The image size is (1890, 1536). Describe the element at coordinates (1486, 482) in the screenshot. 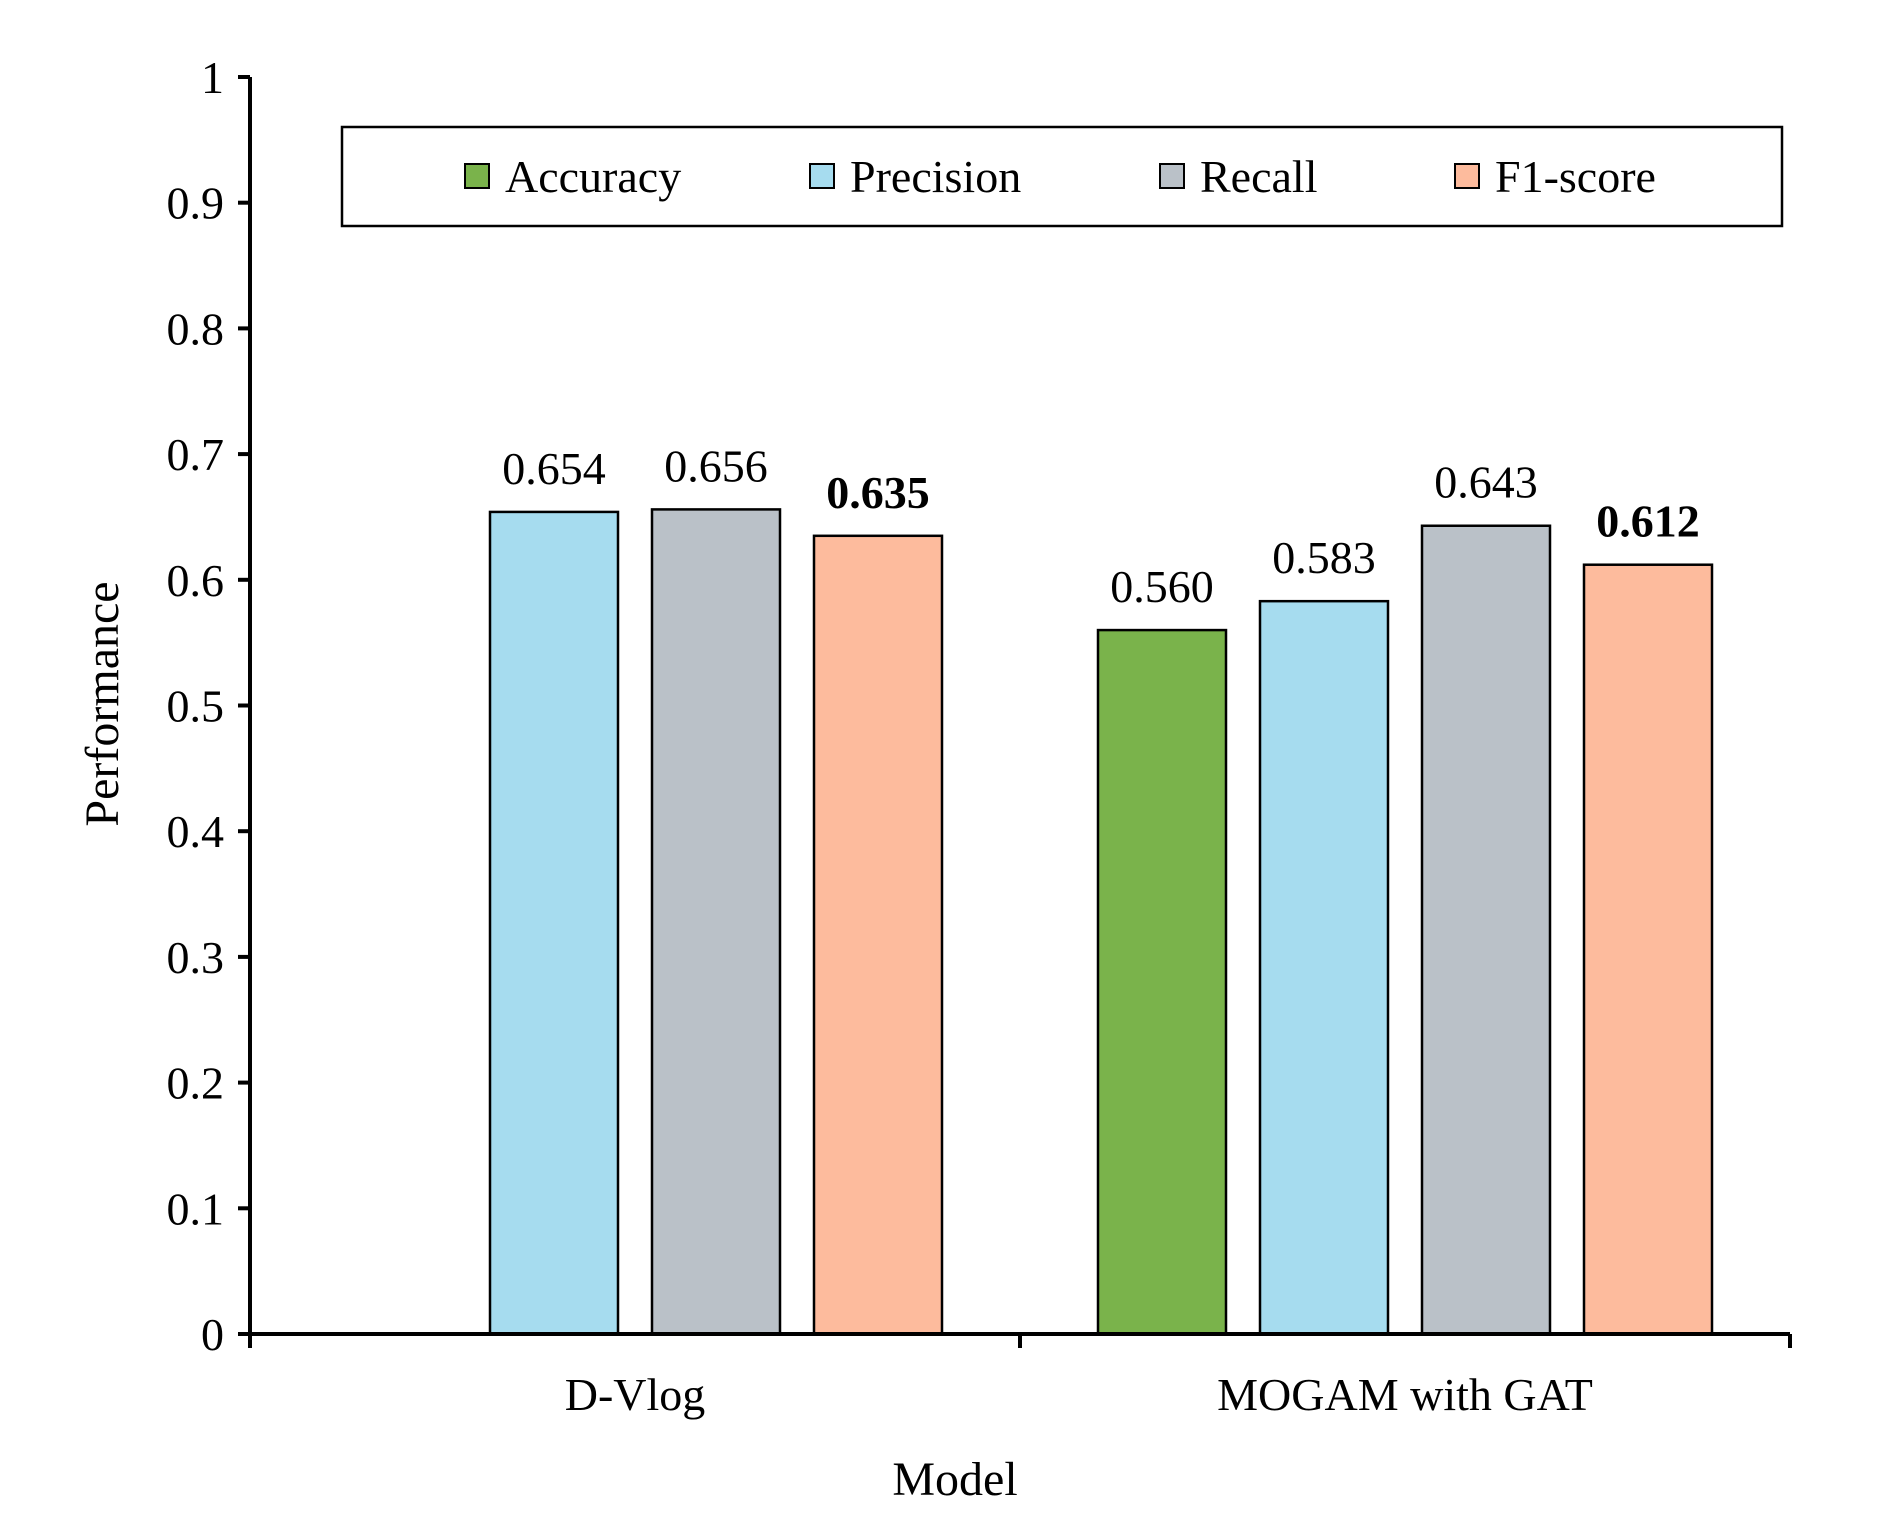

I see `data-label: 0.643` at that location.